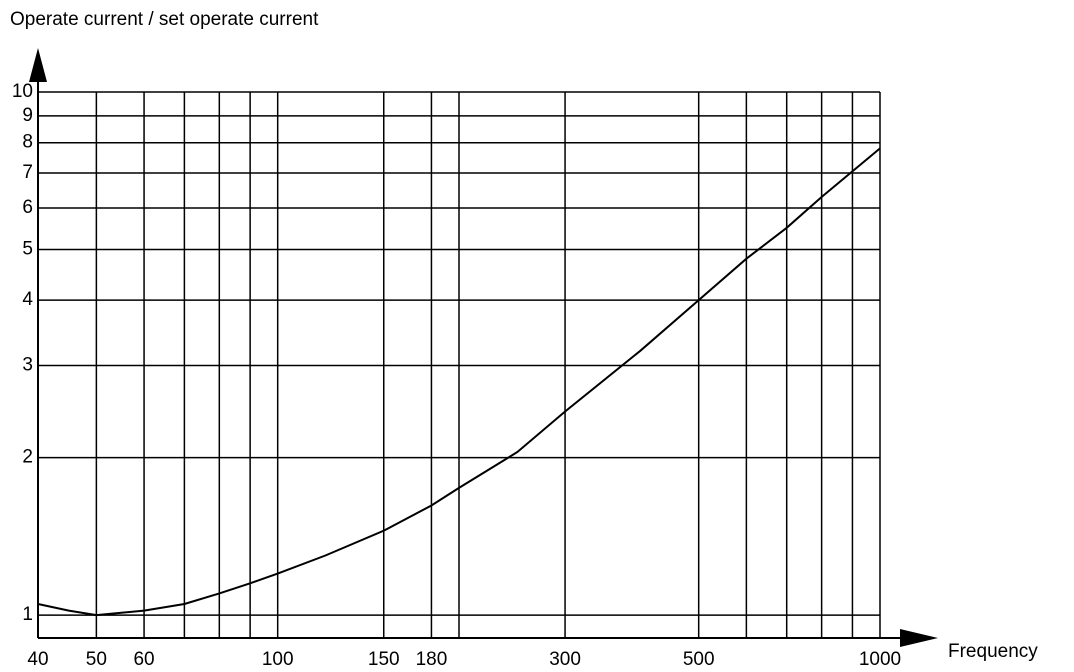  Describe the element at coordinates (27, 207) in the screenshot. I see `y-tick-label: 6` at that location.